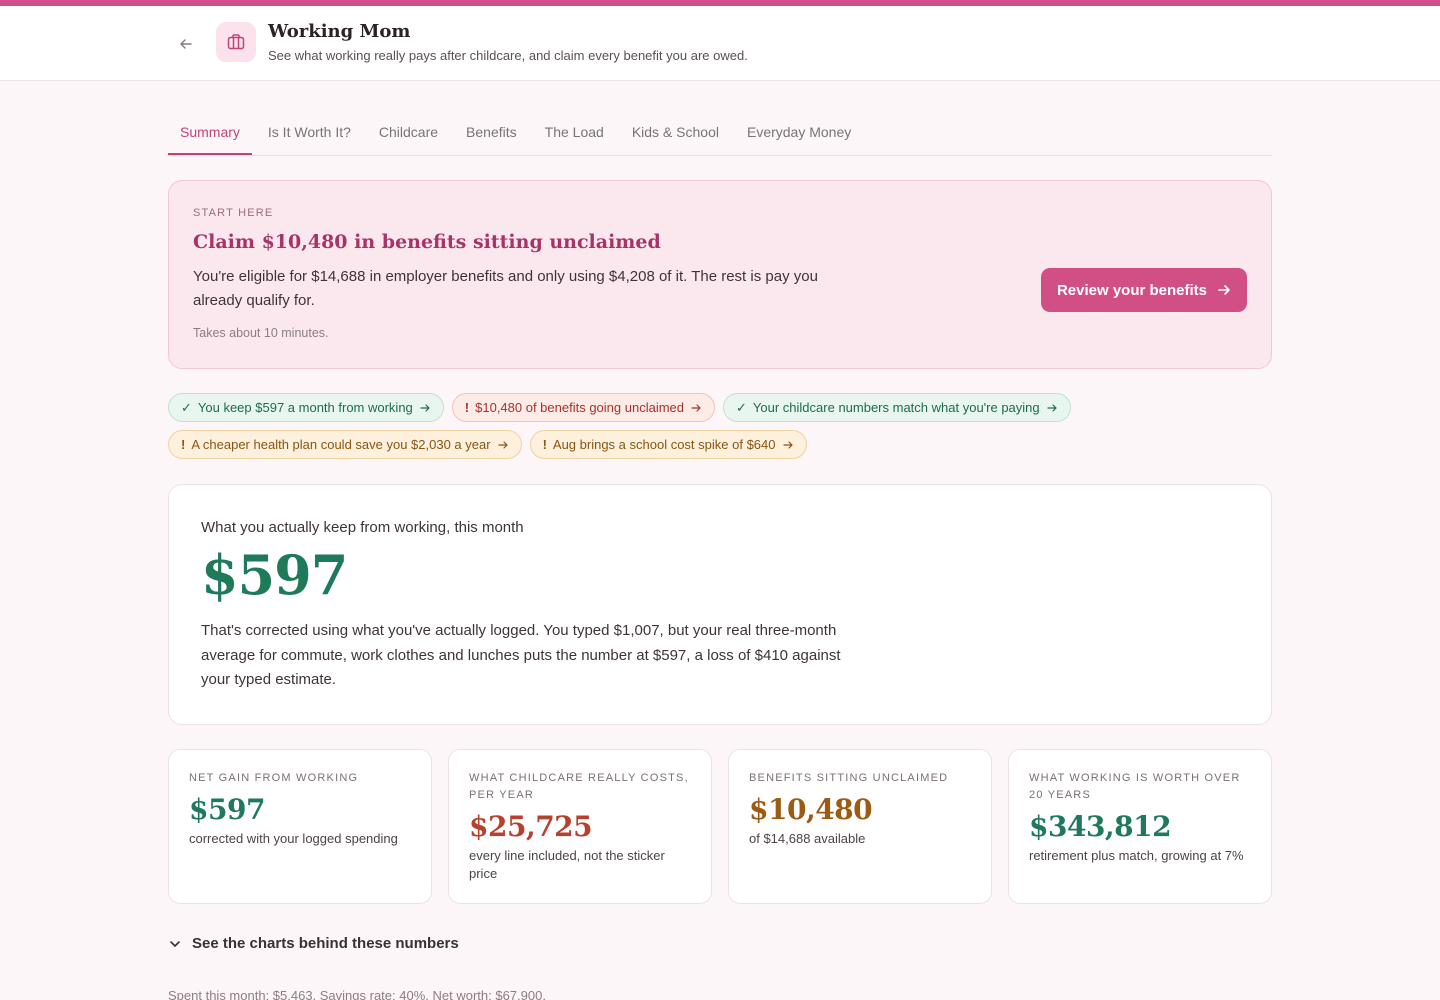 This screenshot has height=1000, width=1440. I want to click on tab-summary: Summary, so click(210, 133).